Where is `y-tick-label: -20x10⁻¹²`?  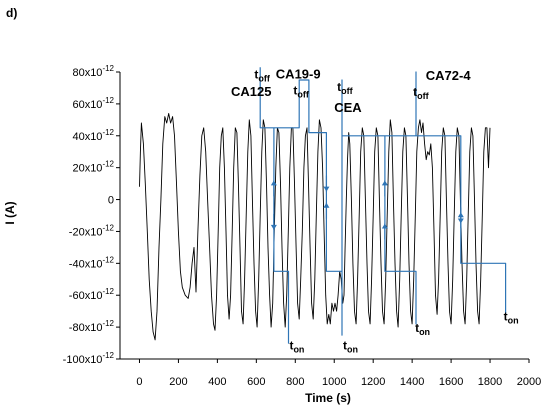
y-tick-label: -20x10⁻¹² is located at coordinates (92, 230).